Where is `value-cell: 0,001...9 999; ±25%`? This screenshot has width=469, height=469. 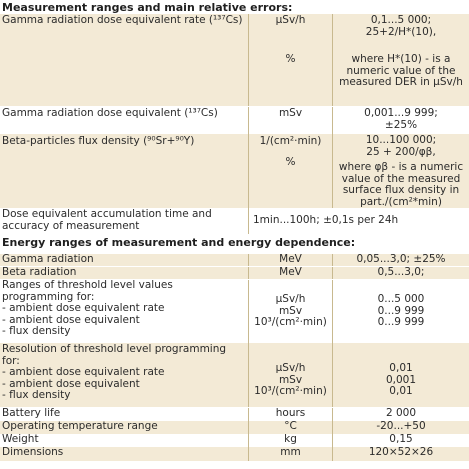
value-cell: 0,001...9 999; ±25% is located at coordinates (400, 120).